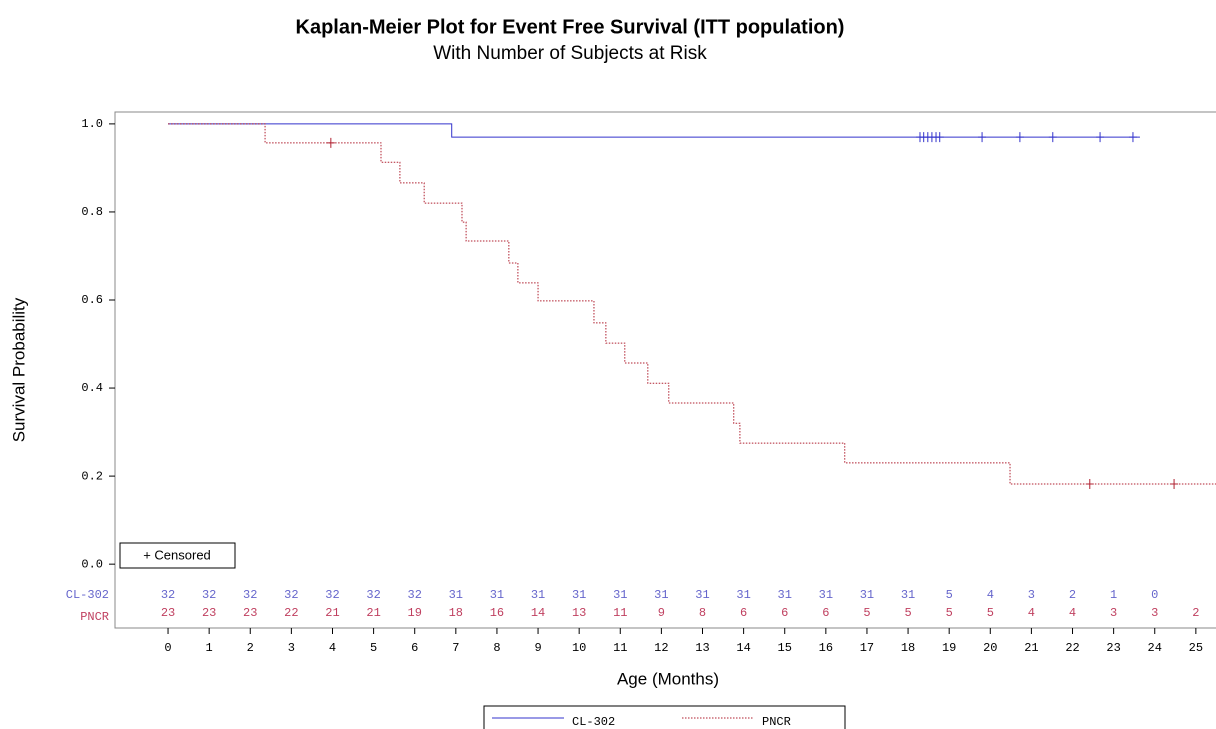  What do you see at coordinates (743, 648) in the screenshot?
I see `x-tick-label: 14` at bounding box center [743, 648].